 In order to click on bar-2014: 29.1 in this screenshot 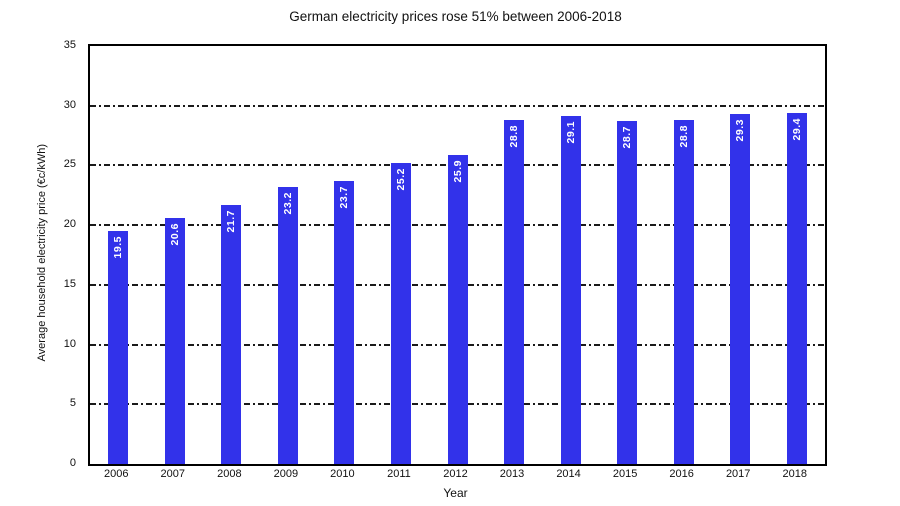, I will do `click(570, 290)`.